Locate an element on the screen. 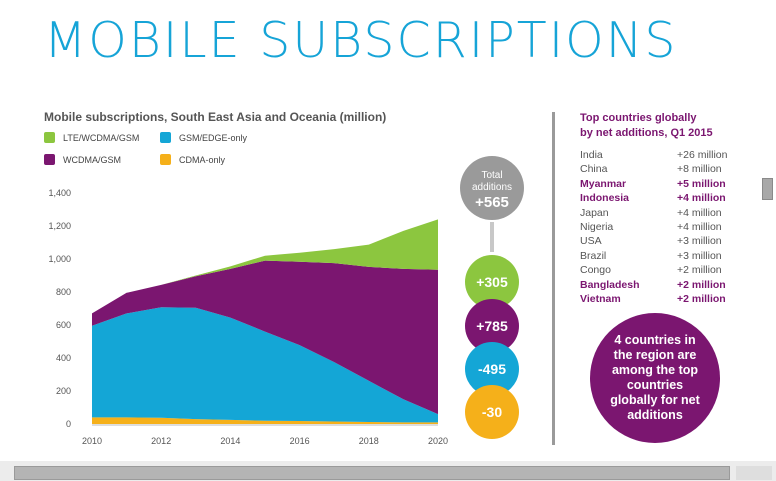 The image size is (776, 481). y-tick-label: 1,200 is located at coordinates (59, 226).